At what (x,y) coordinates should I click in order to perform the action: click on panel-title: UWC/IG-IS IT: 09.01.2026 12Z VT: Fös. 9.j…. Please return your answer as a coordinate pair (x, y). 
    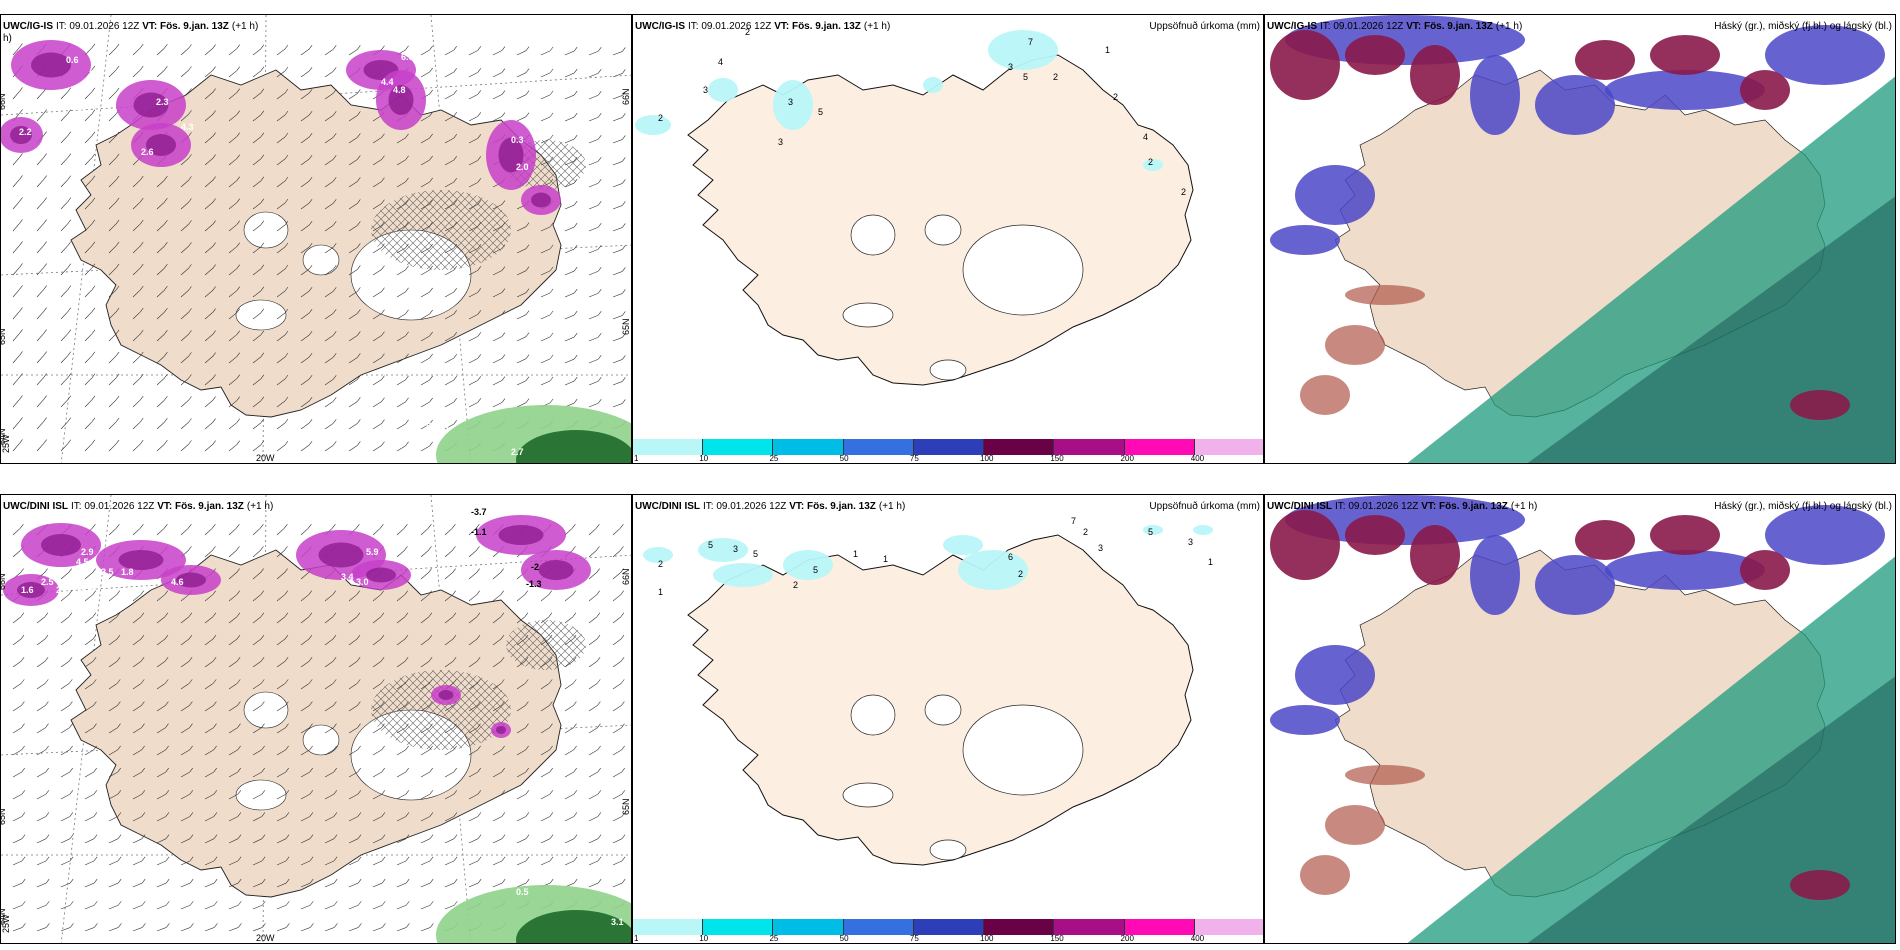
    Looking at the image, I should click on (130, 26).